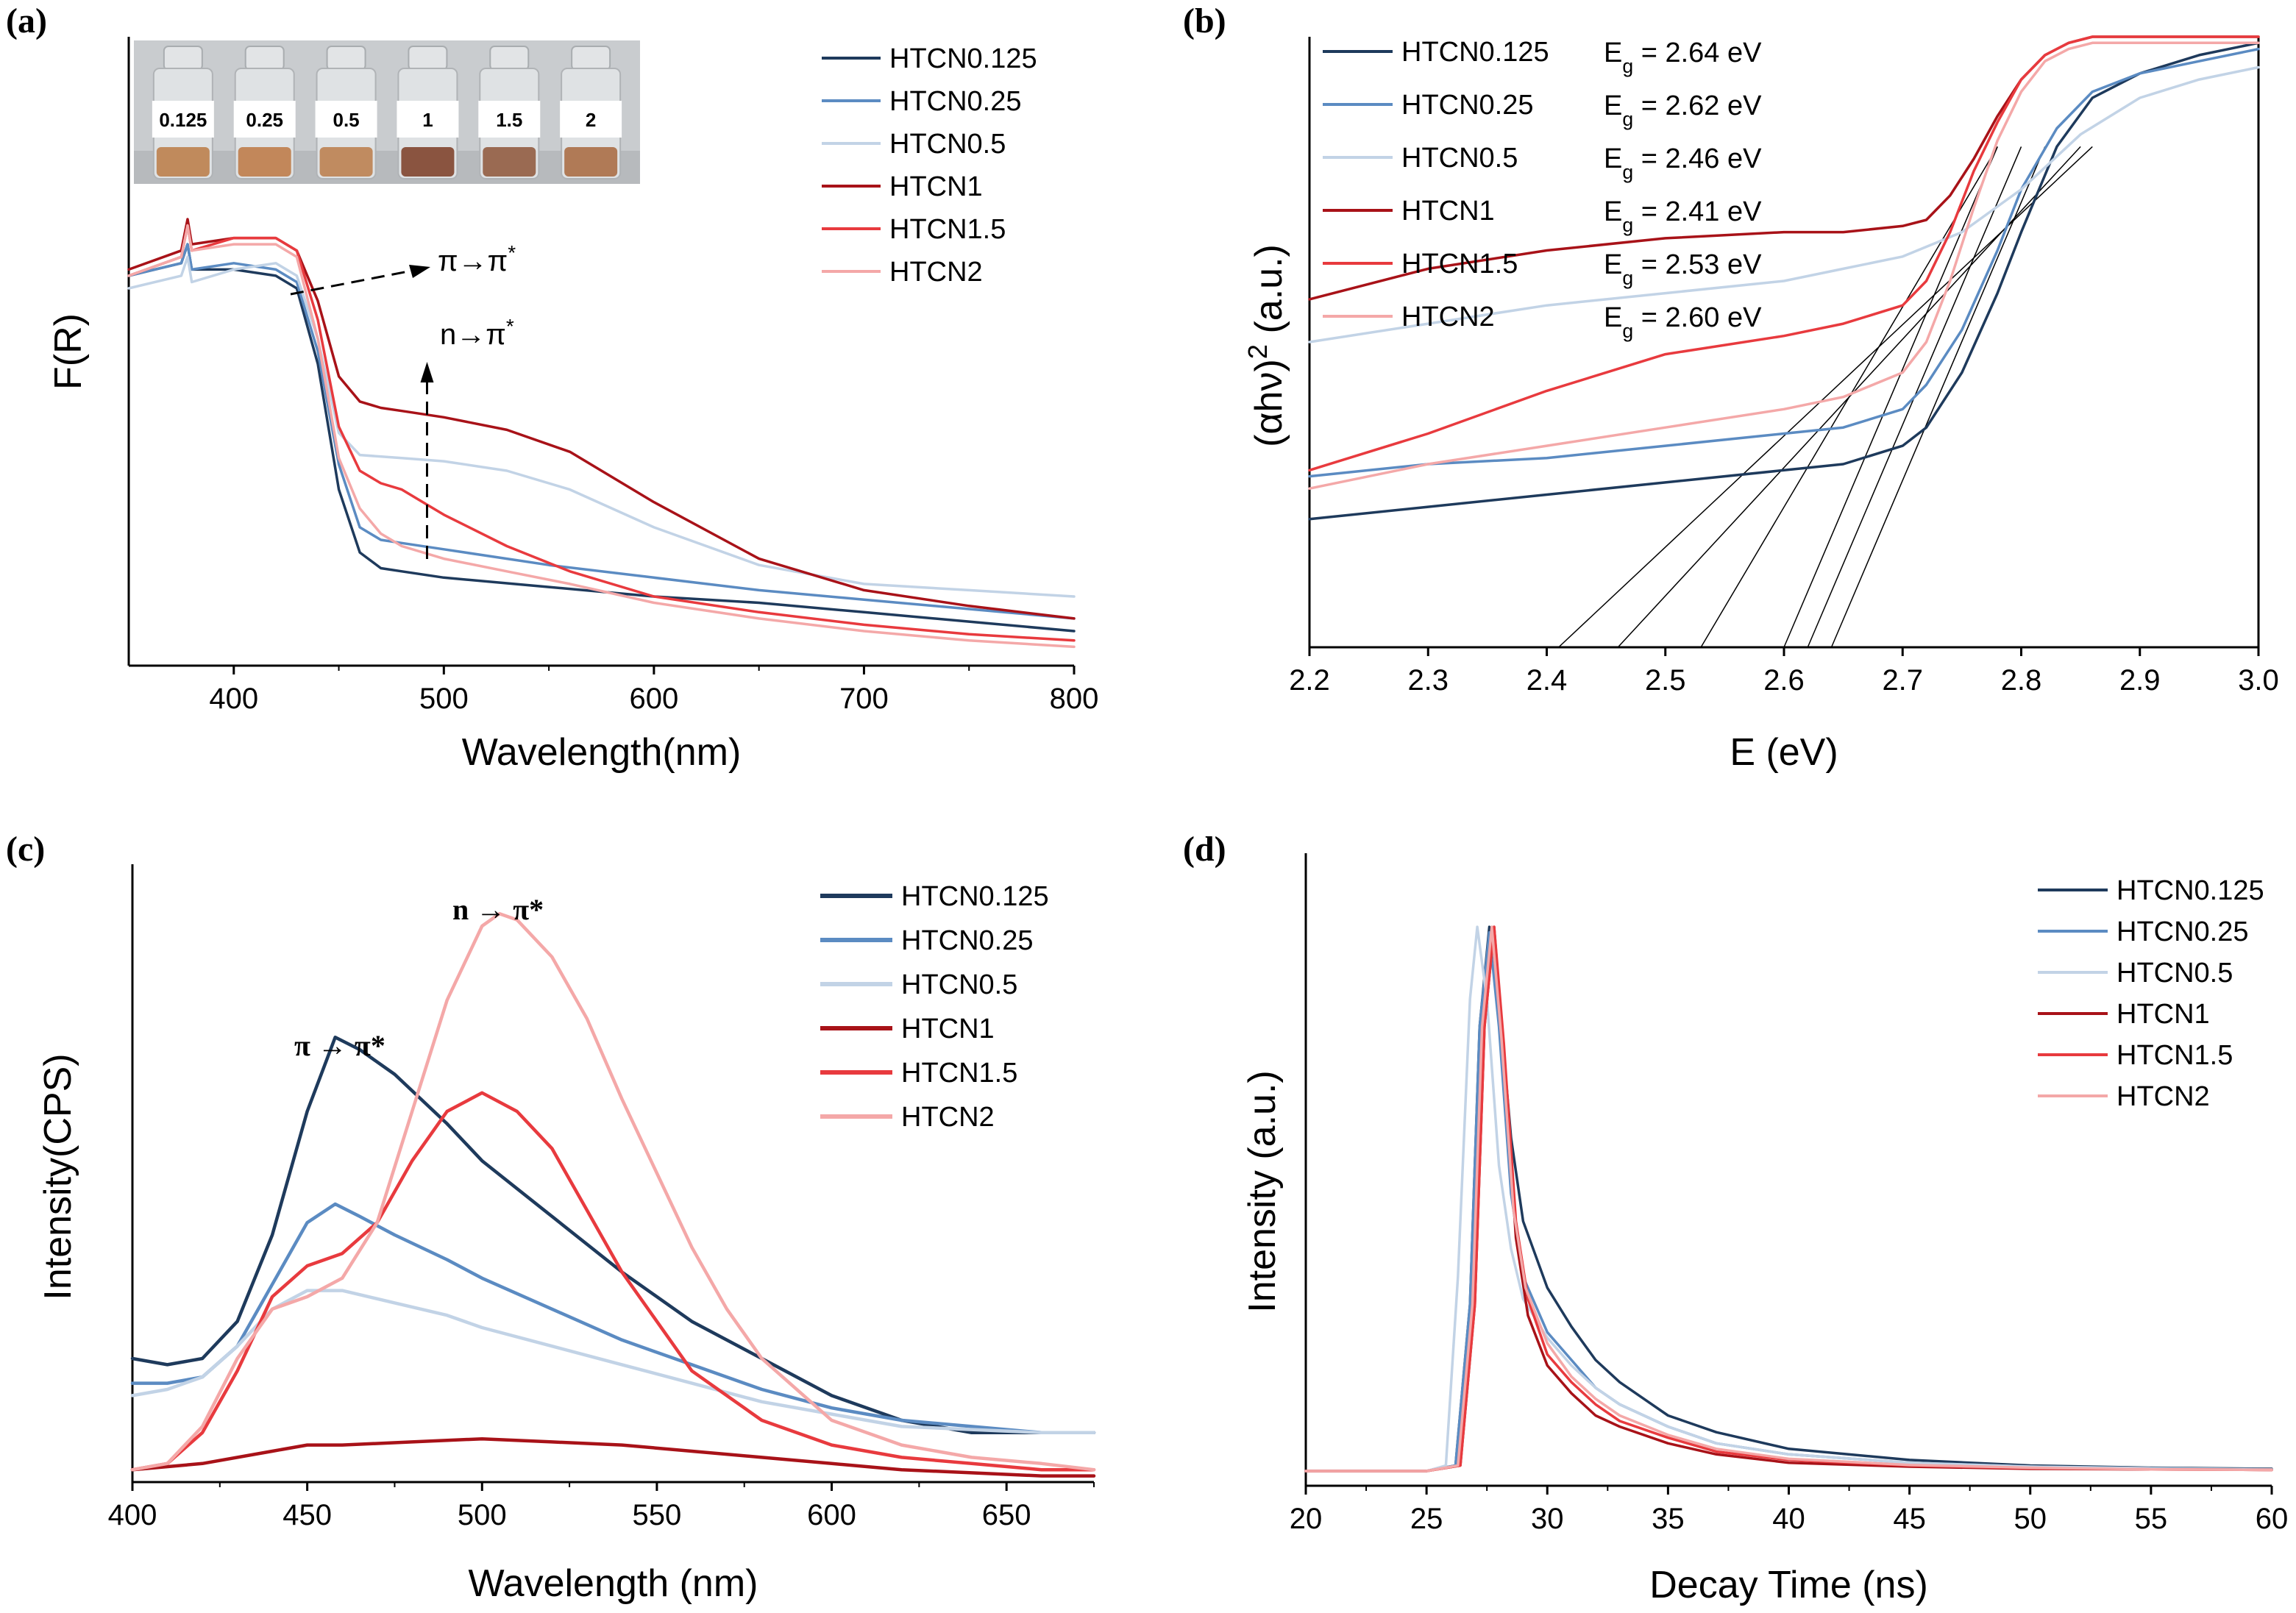  I want to click on panel-a-legend-label: HTCN1.5, so click(947, 229).